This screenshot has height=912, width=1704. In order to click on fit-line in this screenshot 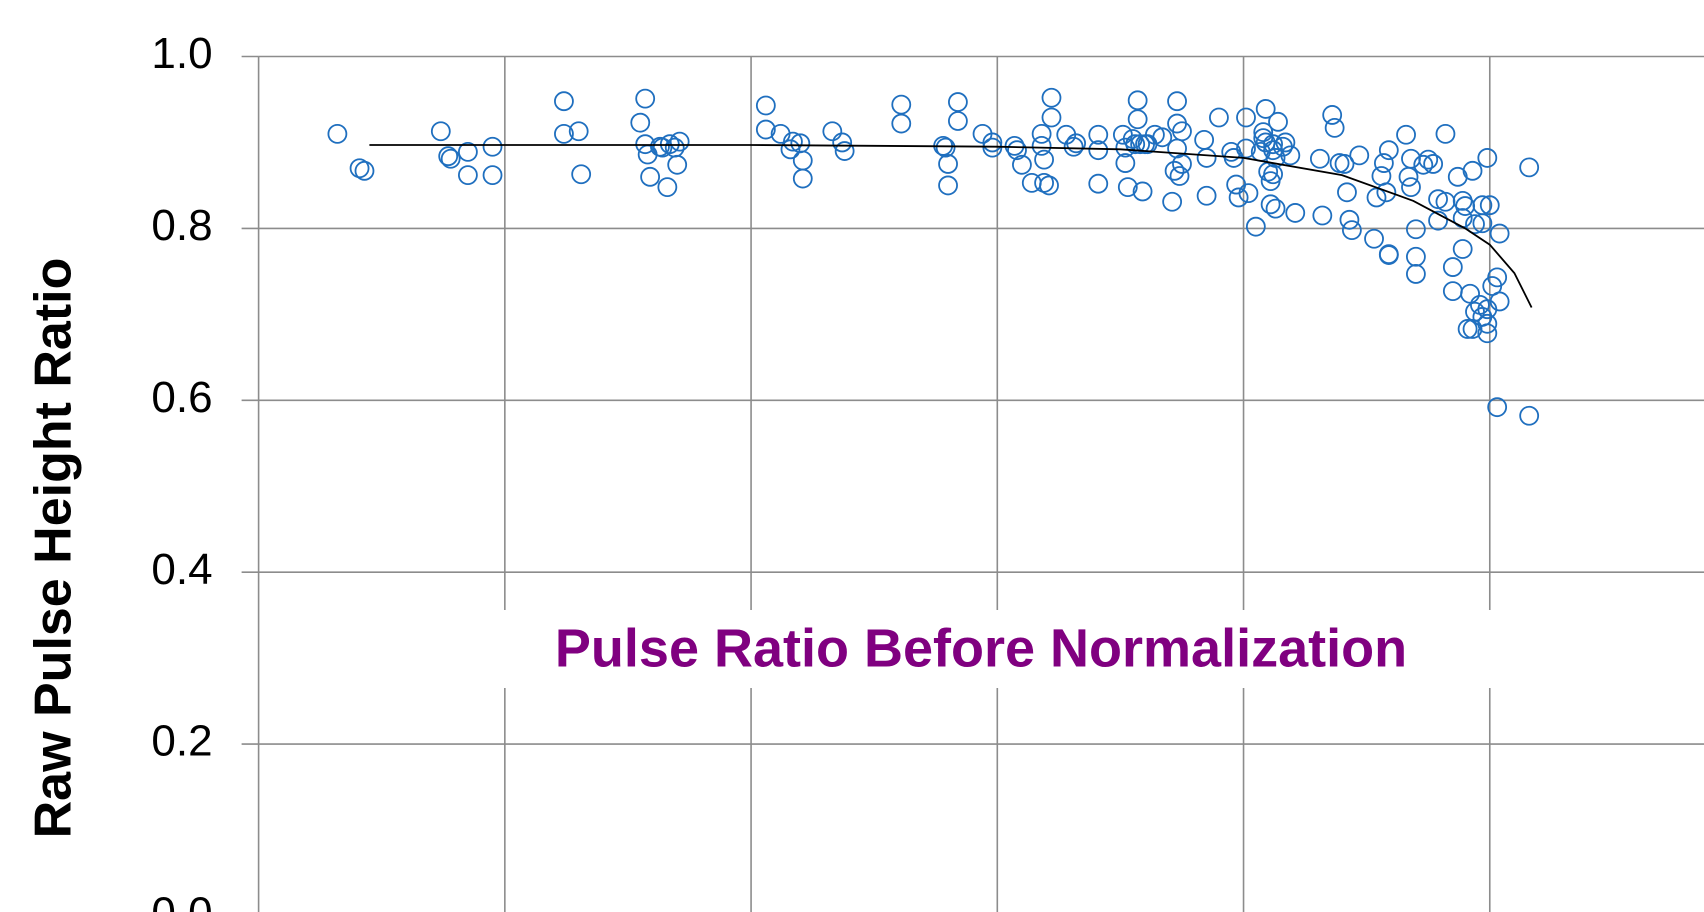, I will do `click(951, 226)`.